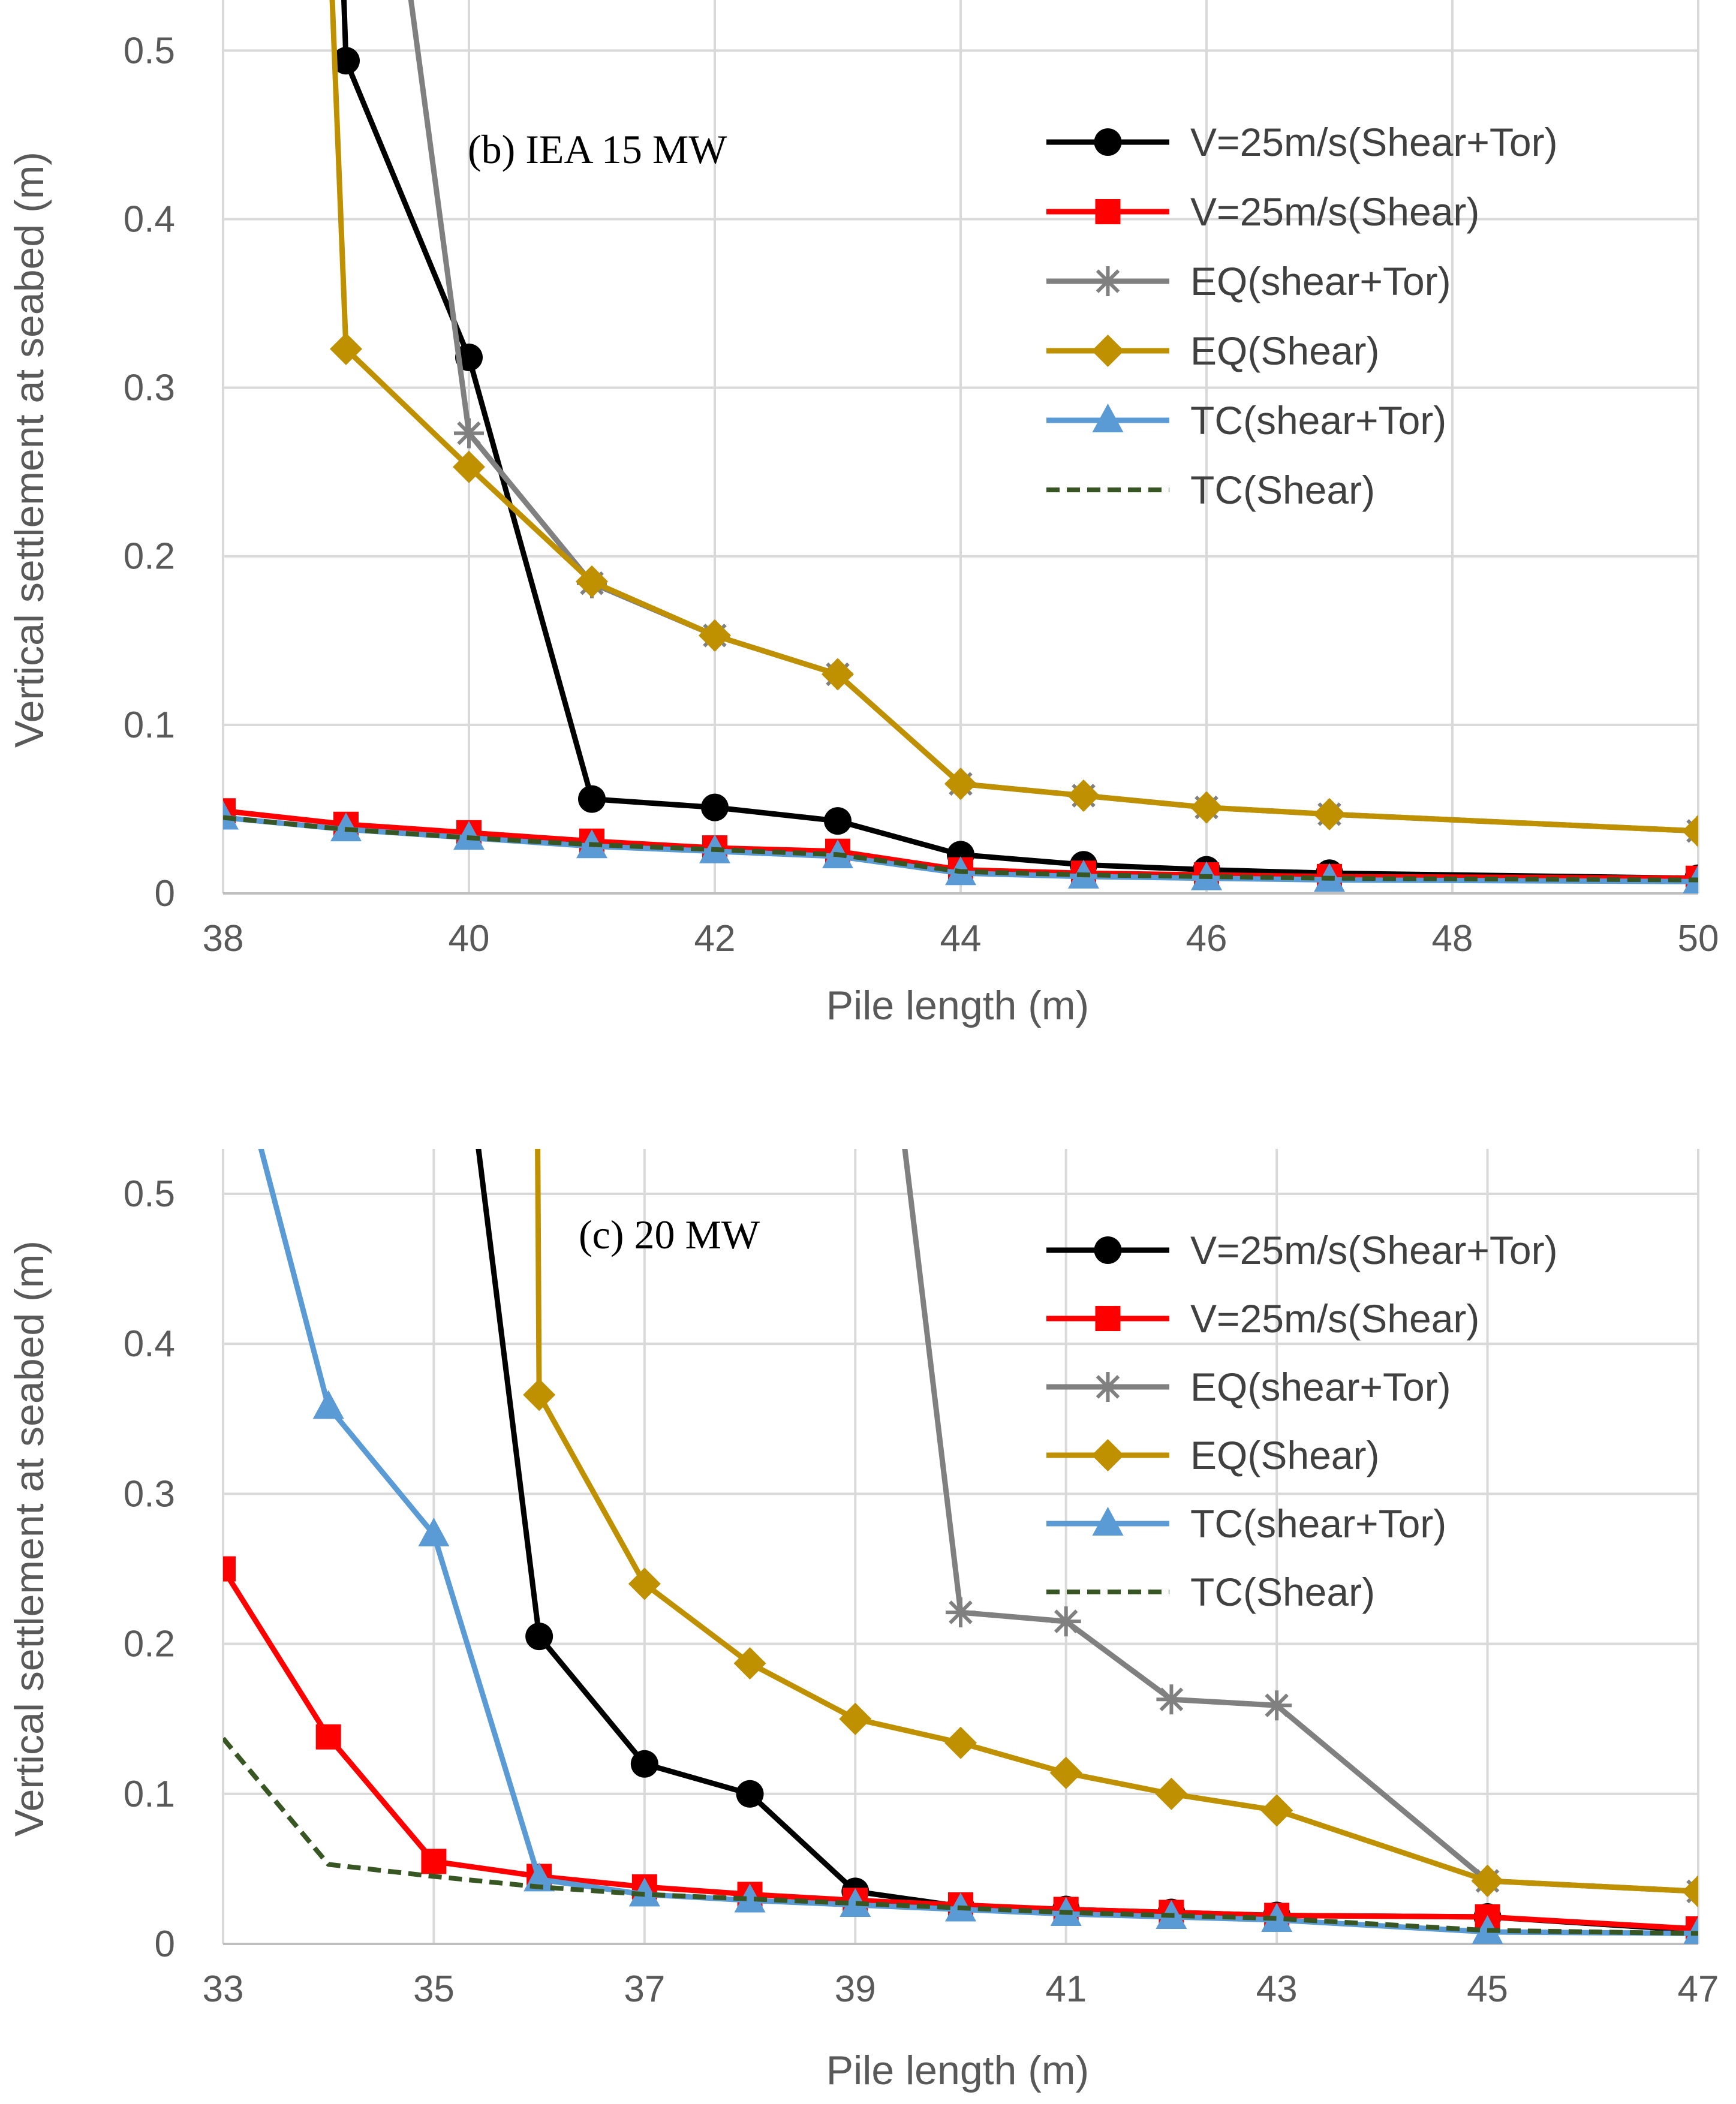 The height and width of the screenshot is (2104, 1736). Describe the element at coordinates (149, 556) in the screenshot. I see `y-tick-label: 0.2` at that location.